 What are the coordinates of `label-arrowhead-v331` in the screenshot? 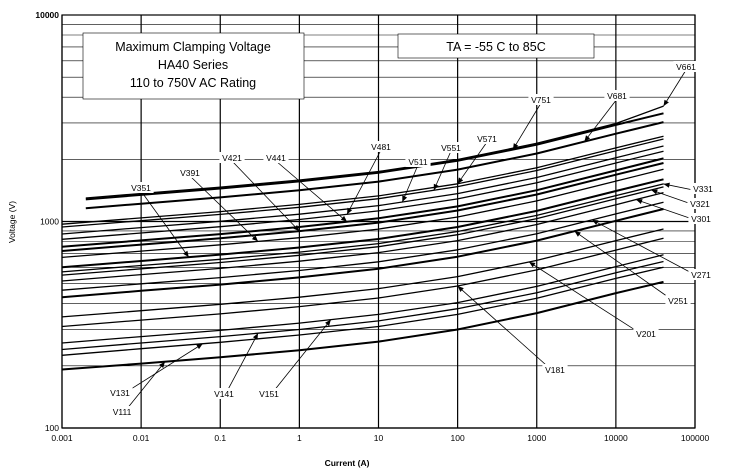 It's located at (666, 185).